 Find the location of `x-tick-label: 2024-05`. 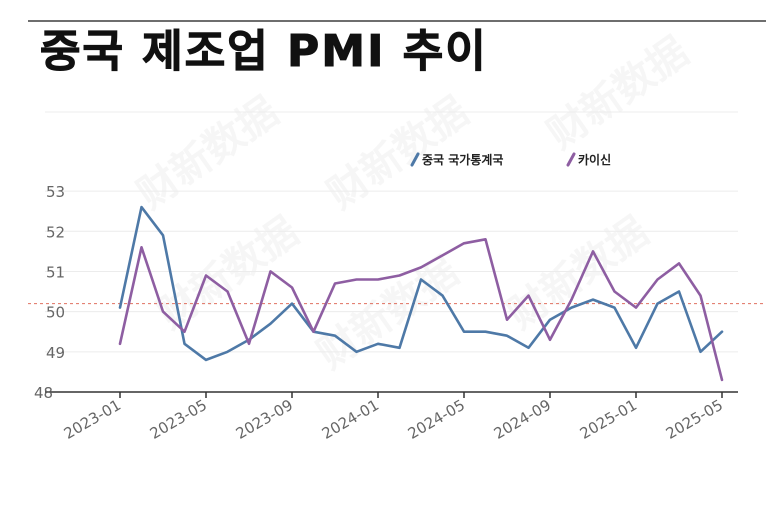

x-tick-label: 2024-05 is located at coordinates (436, 419).